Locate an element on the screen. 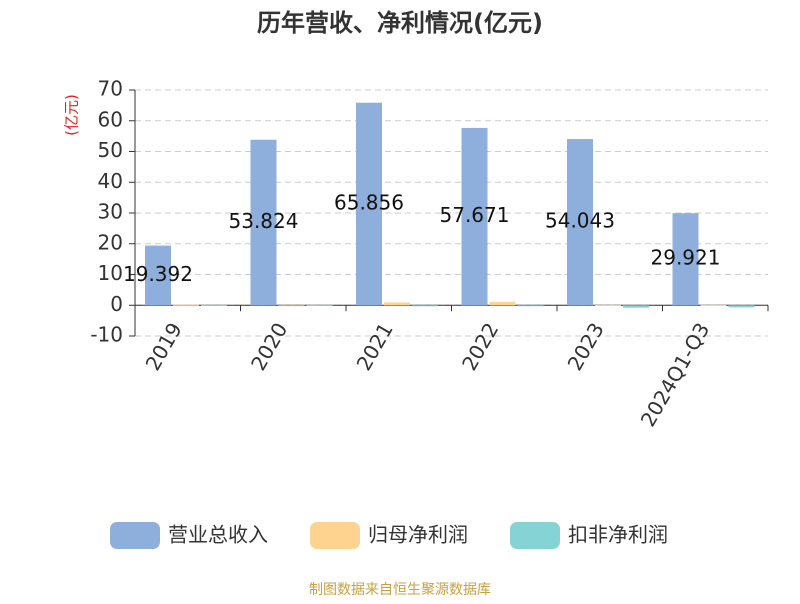 The width and height of the screenshot is (800, 604). y-tick-label: 10 is located at coordinates (110, 273).